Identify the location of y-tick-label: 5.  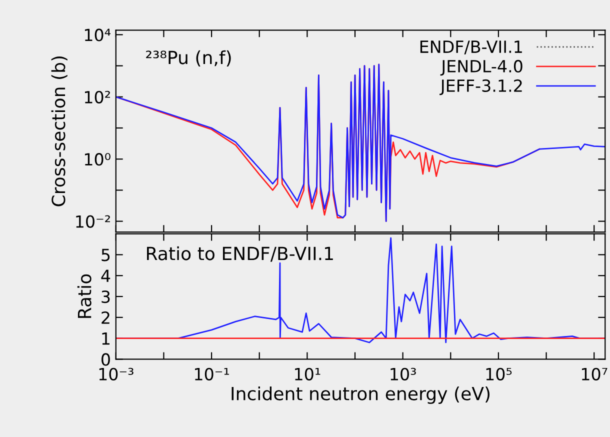
(106, 255).